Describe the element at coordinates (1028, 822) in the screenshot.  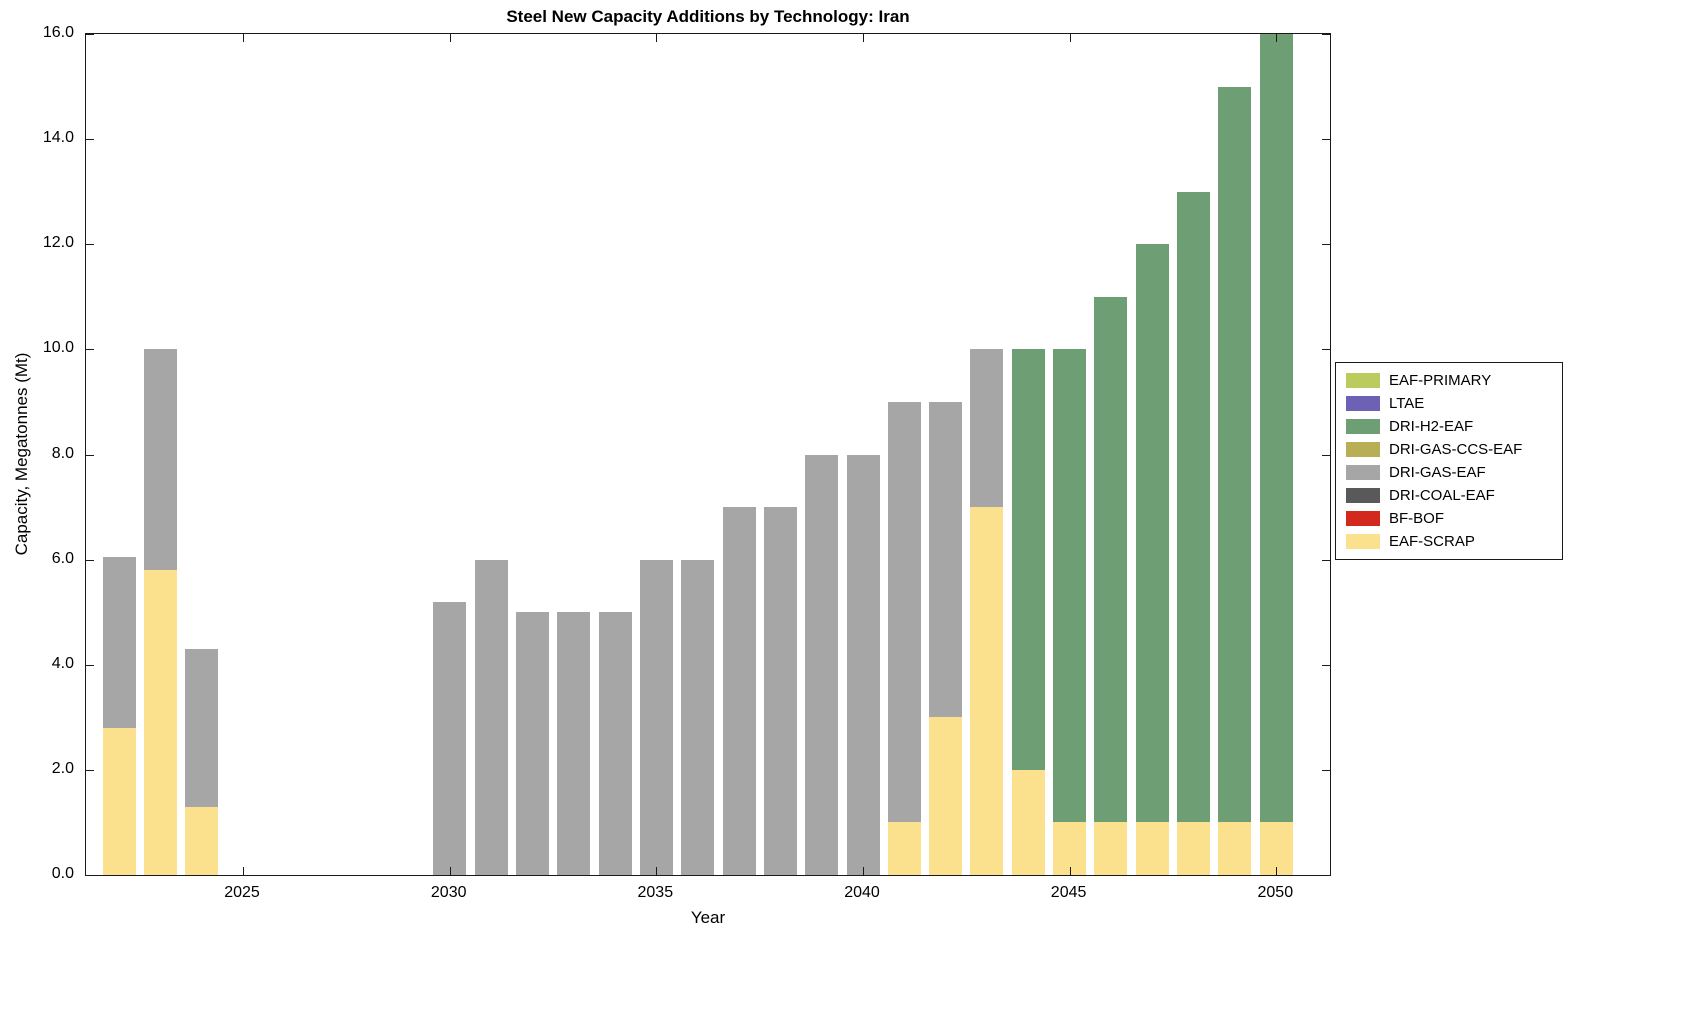
I see `bar-segment-eaf-scrap-2044` at that location.